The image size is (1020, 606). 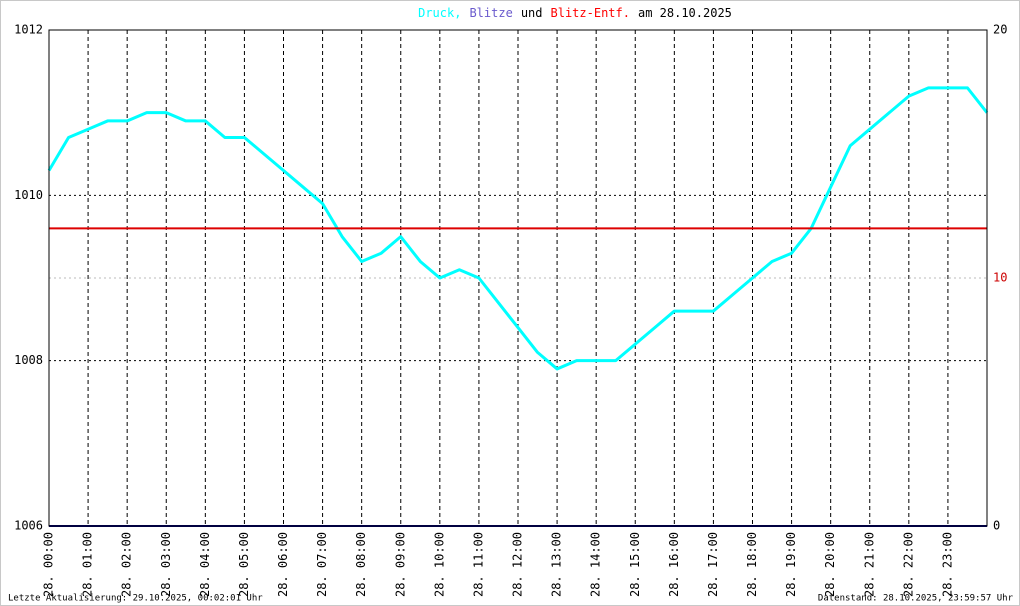 I want to click on x-tick-label: 28. 12:00, so click(x=518, y=564).